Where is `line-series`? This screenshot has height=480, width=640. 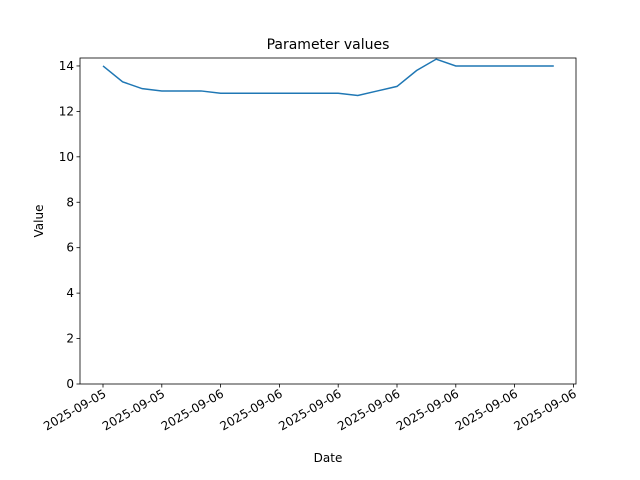
line-series is located at coordinates (328, 77).